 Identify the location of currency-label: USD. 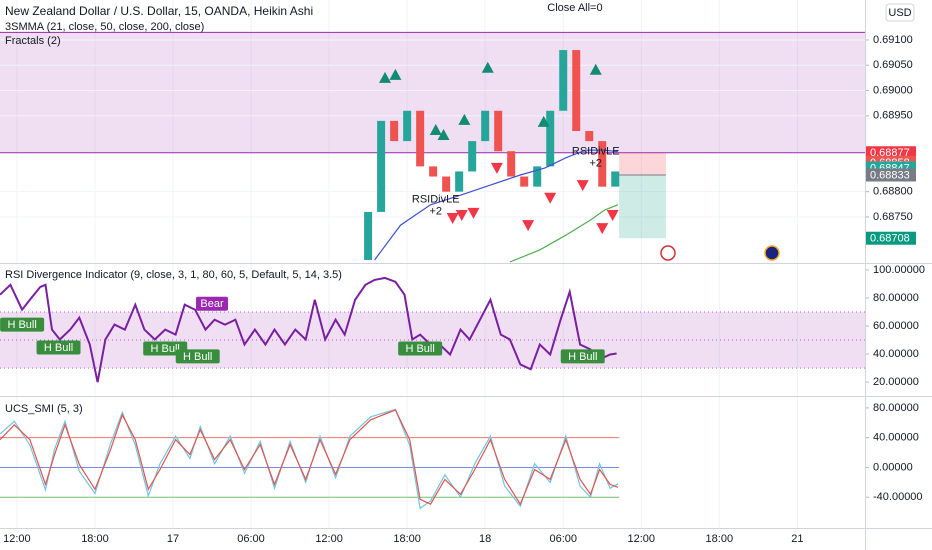
(899, 13).